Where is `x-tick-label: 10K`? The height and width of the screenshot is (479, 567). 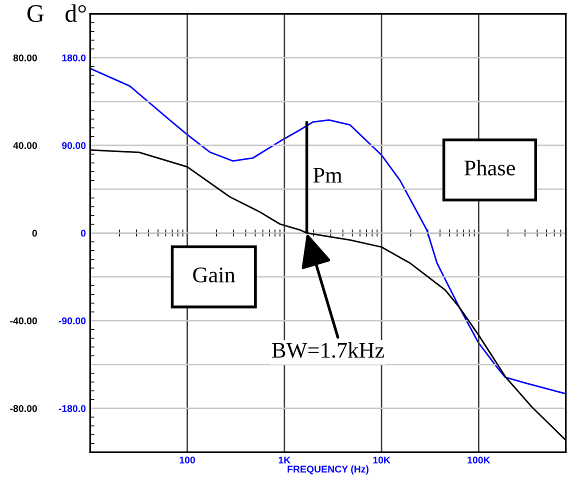
x-tick-label: 10K is located at coordinates (381, 460).